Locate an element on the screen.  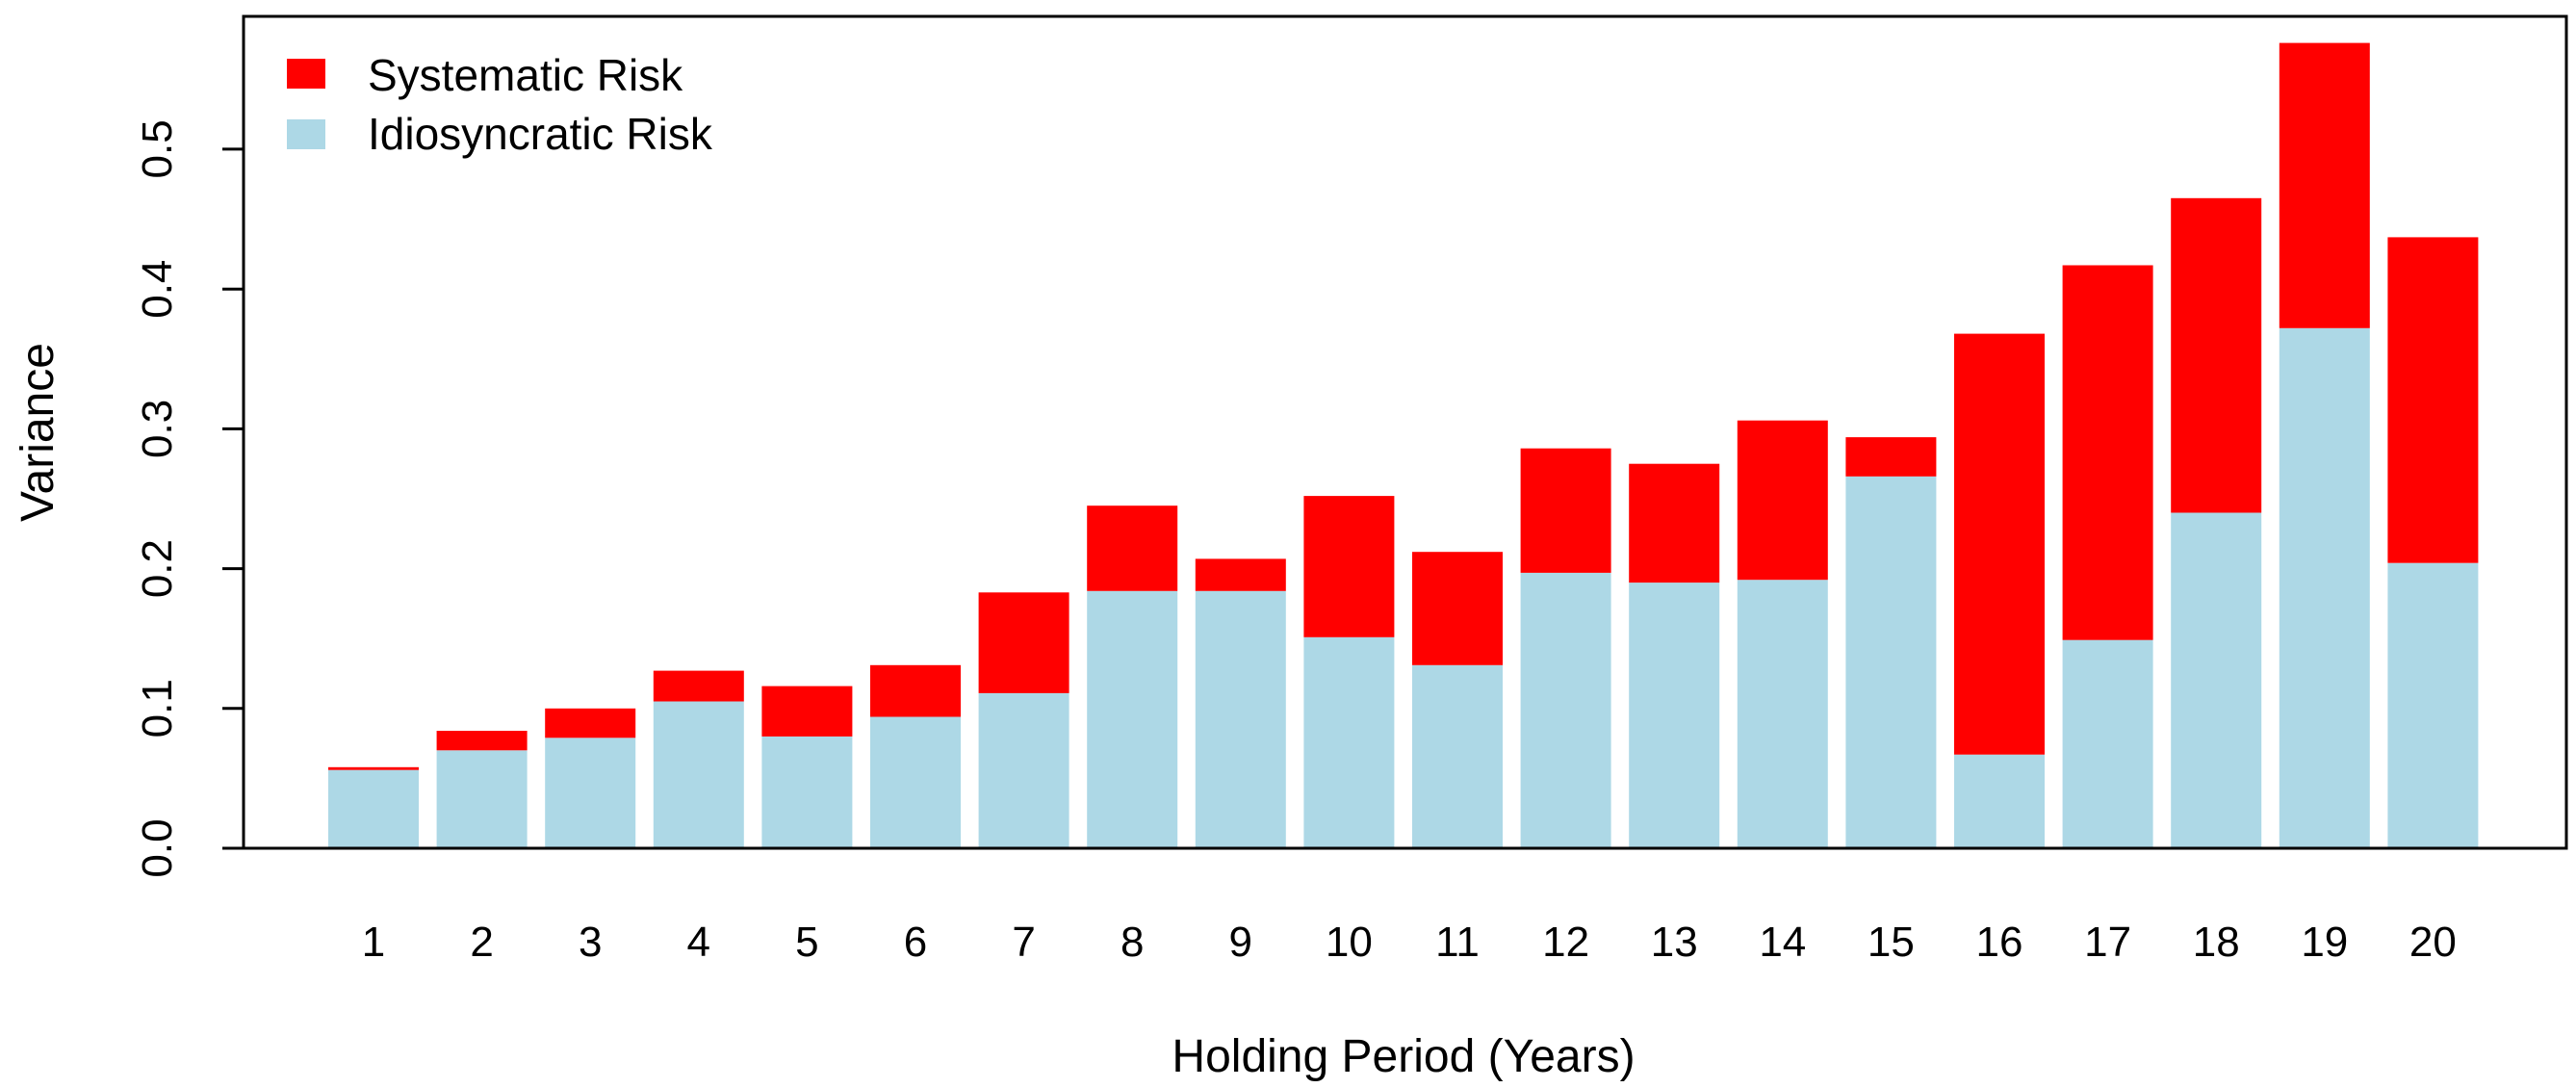
legend: Systematic Risk Idiosyncratic Risk is located at coordinates (500, 104).